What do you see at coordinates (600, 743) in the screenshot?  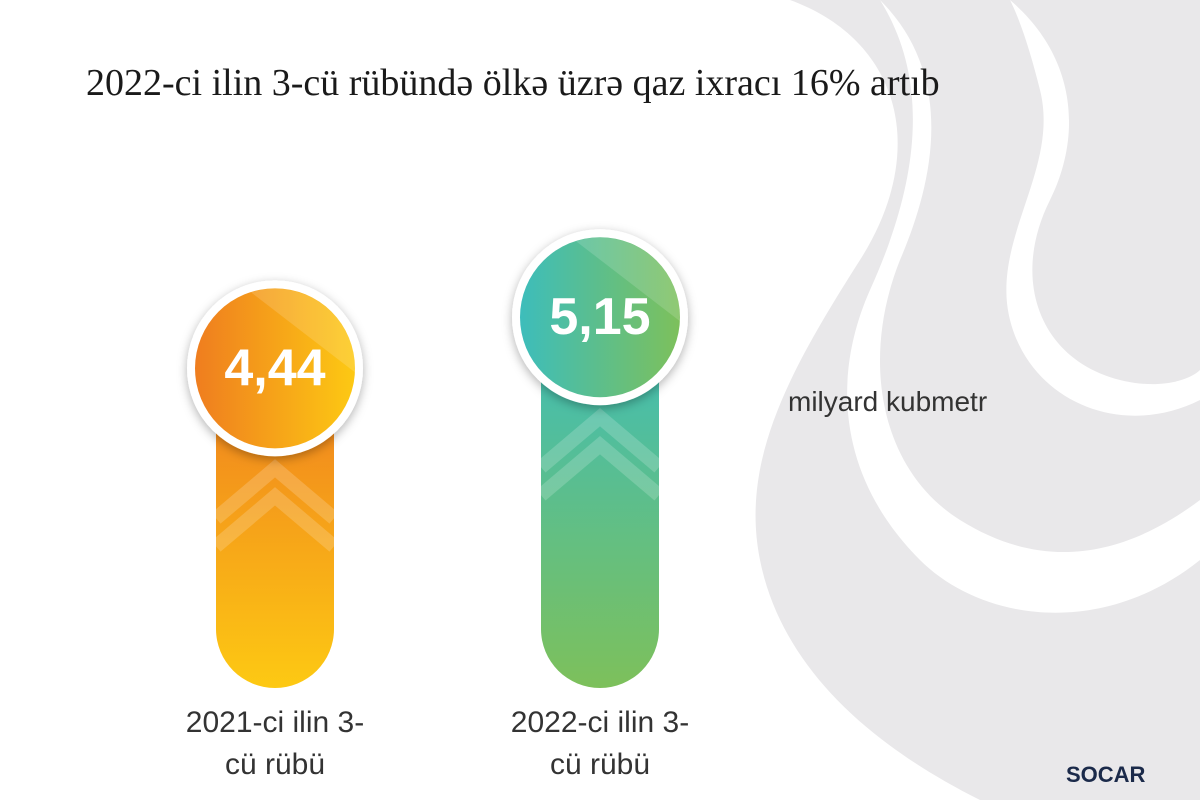 I see `category-label: 2022-ci ilin 3-cü rübü` at bounding box center [600, 743].